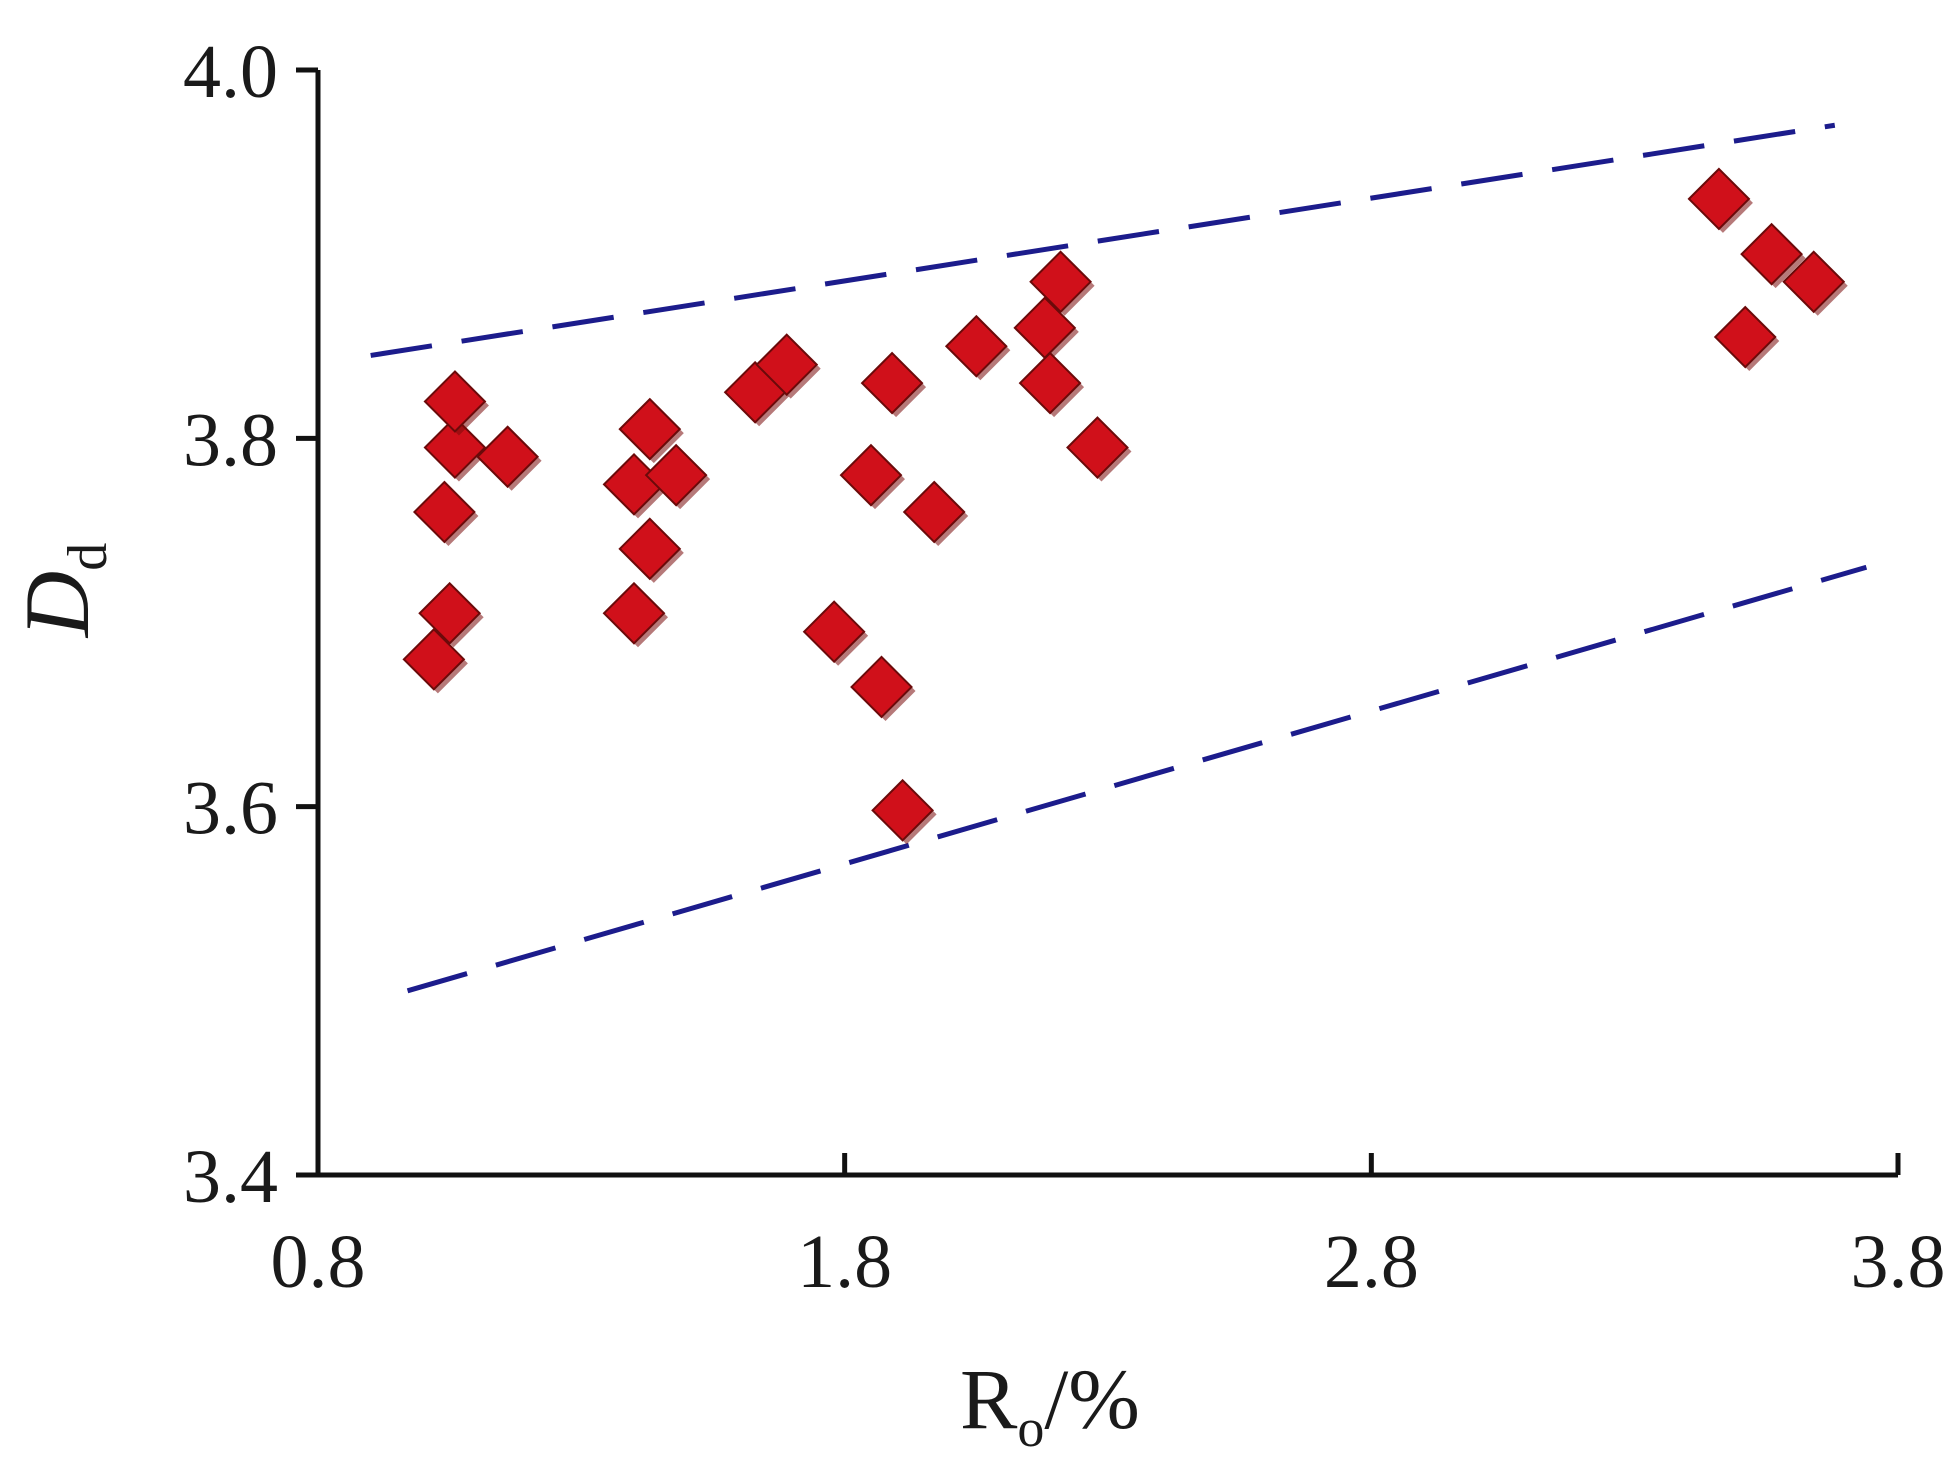 This screenshot has width=1949, height=1481. What do you see at coordinates (230, 809) in the screenshot?
I see `y-tick-label: 3.6` at bounding box center [230, 809].